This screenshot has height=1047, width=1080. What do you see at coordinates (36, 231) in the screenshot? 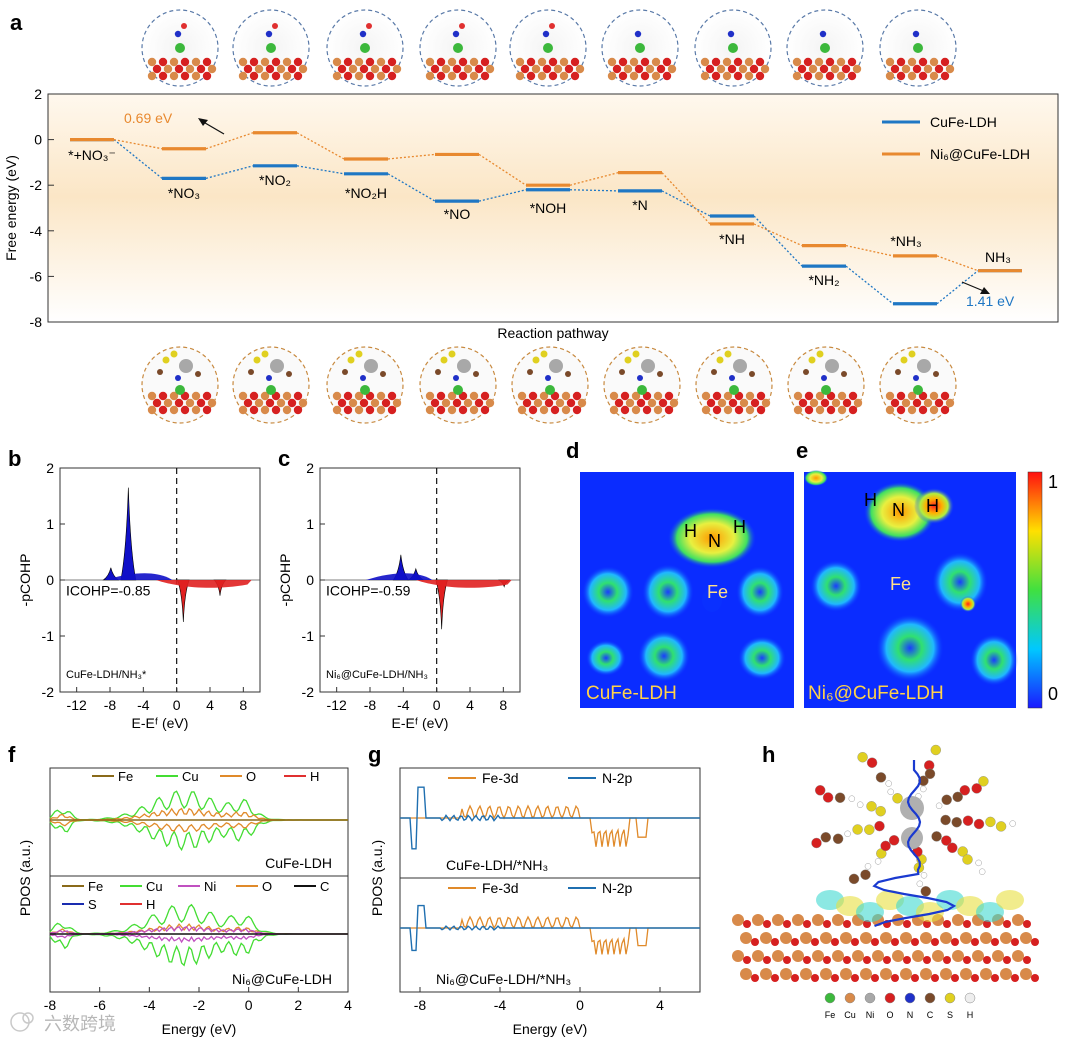
I see `y-tick-label: -4` at bounding box center [36, 231].